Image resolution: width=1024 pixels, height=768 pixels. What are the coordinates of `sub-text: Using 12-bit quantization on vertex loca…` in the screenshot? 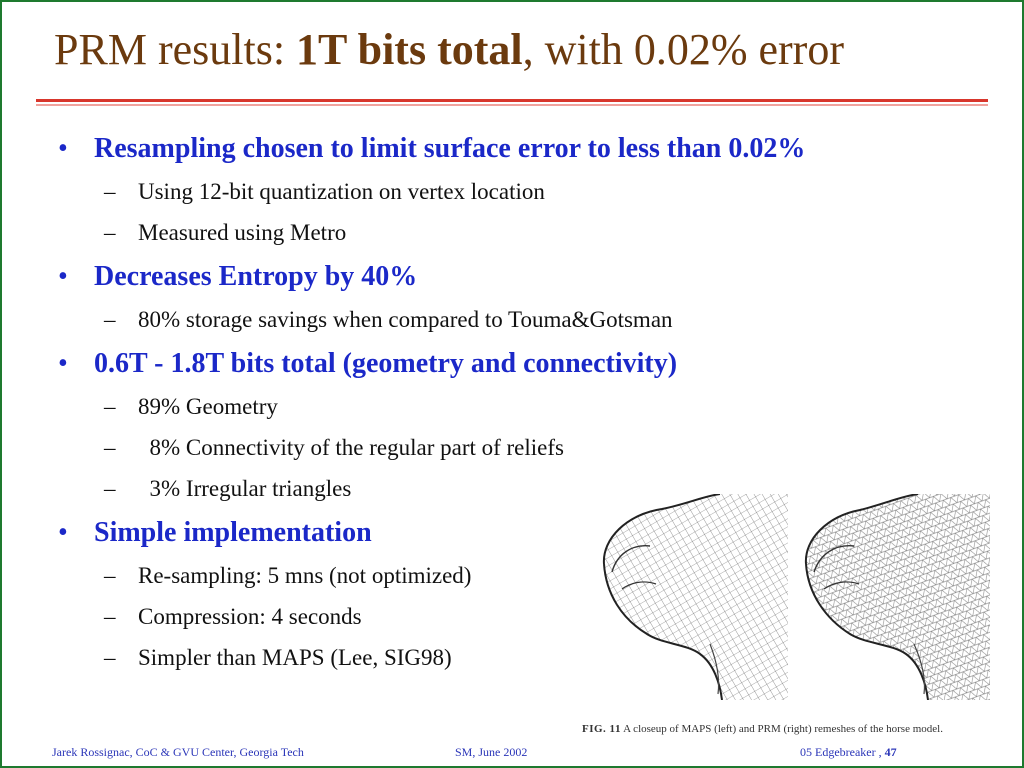 It's located at (341, 191).